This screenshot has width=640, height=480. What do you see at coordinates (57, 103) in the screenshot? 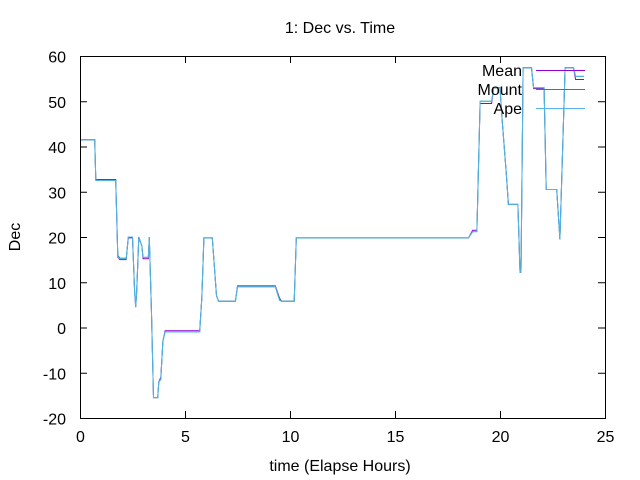
I see `y-tick-label: 50` at bounding box center [57, 103].